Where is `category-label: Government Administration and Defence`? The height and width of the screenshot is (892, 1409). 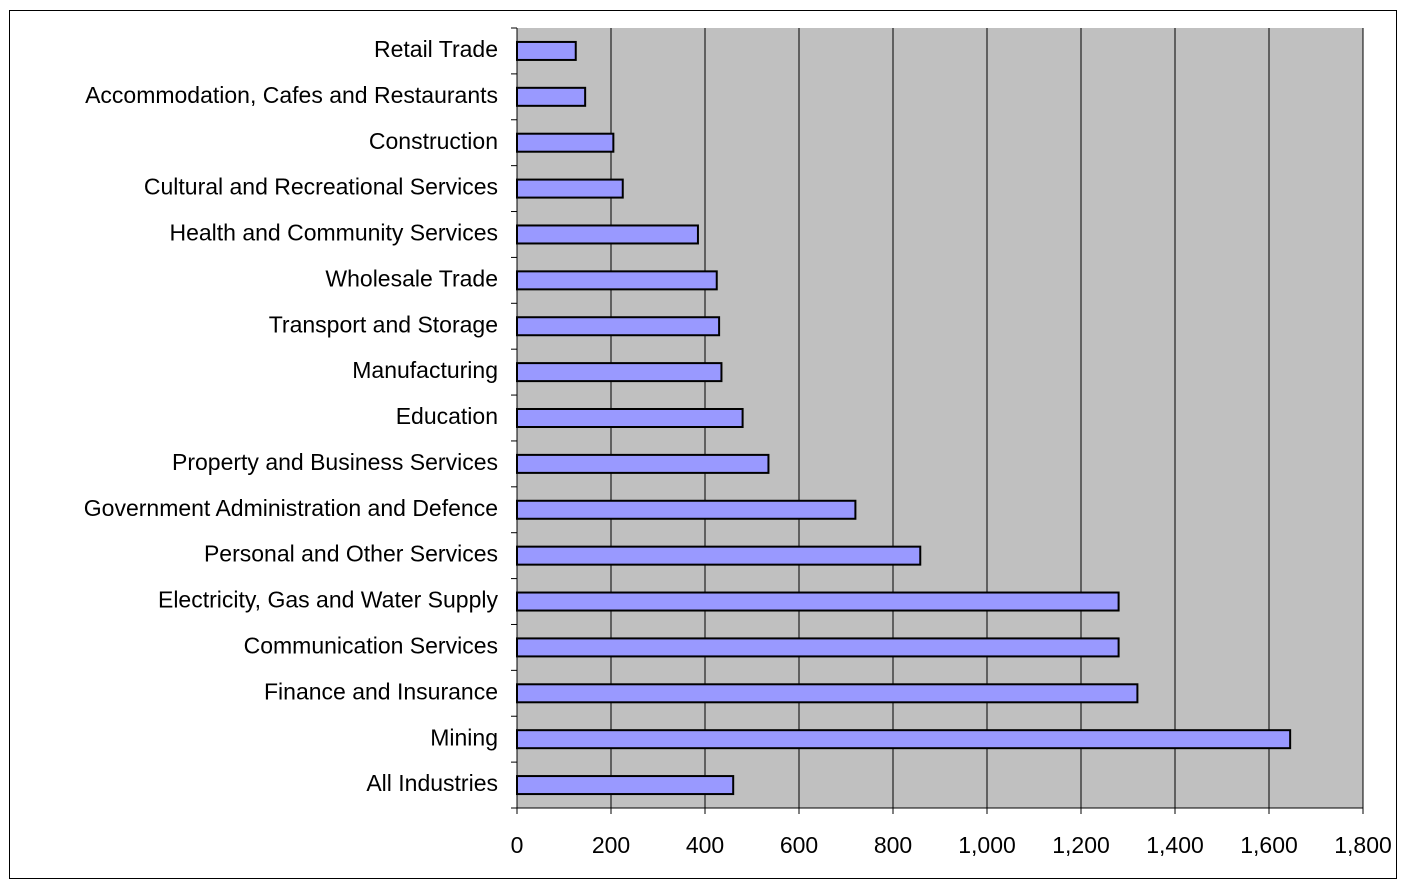
category-label: Government Administration and Defence is located at coordinates (291, 508).